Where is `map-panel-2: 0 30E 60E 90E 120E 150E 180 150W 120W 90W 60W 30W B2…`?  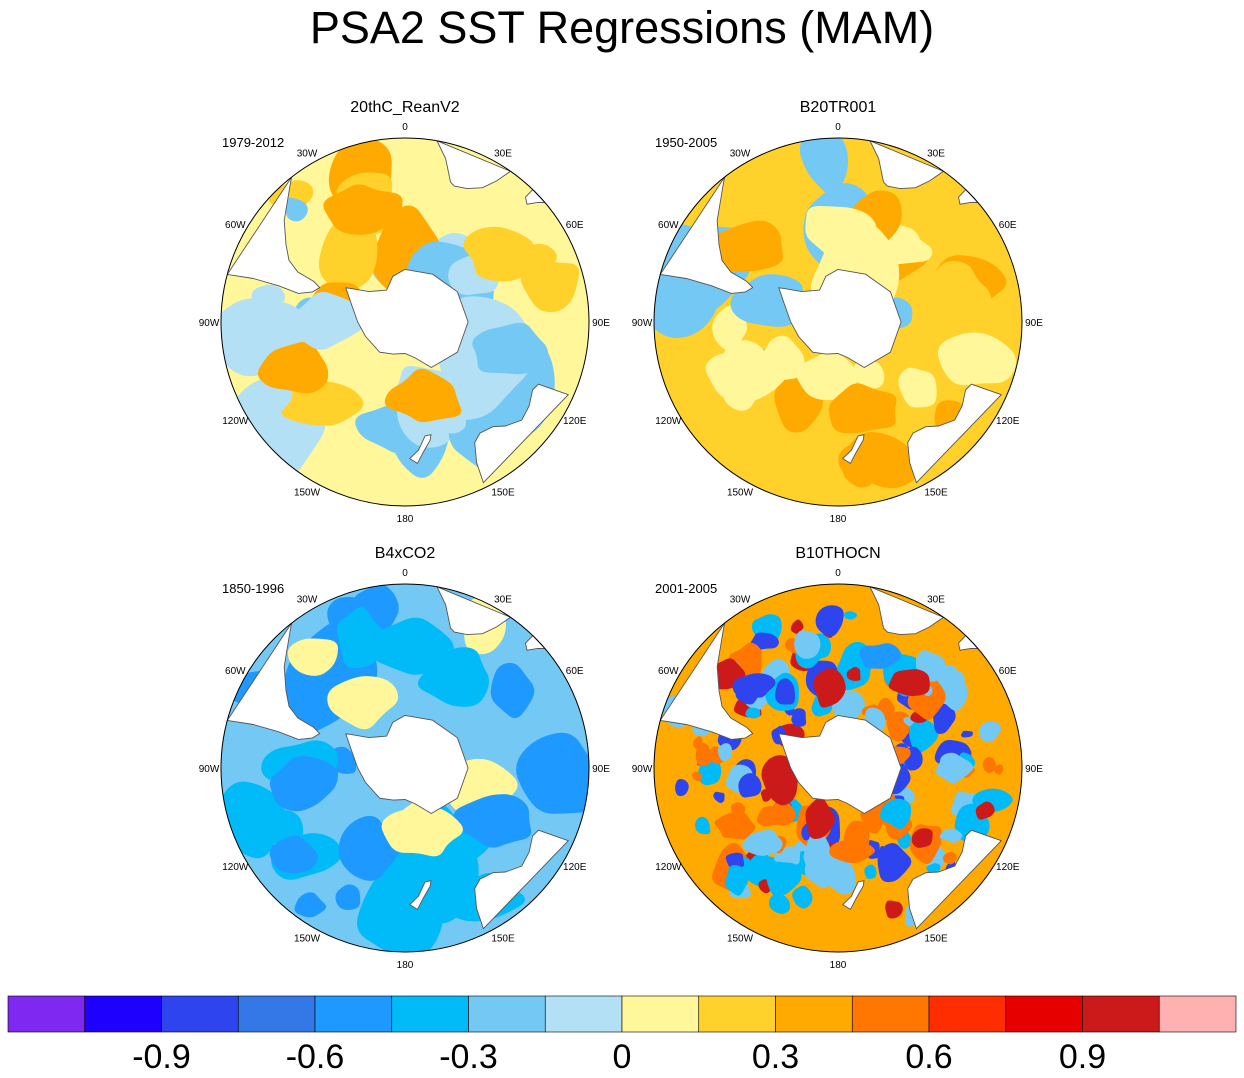
map-panel-2: 0 30E 60E 90E 120E 150E 180 150W 120W 90W 60W 30W B2… is located at coordinates (838, 312).